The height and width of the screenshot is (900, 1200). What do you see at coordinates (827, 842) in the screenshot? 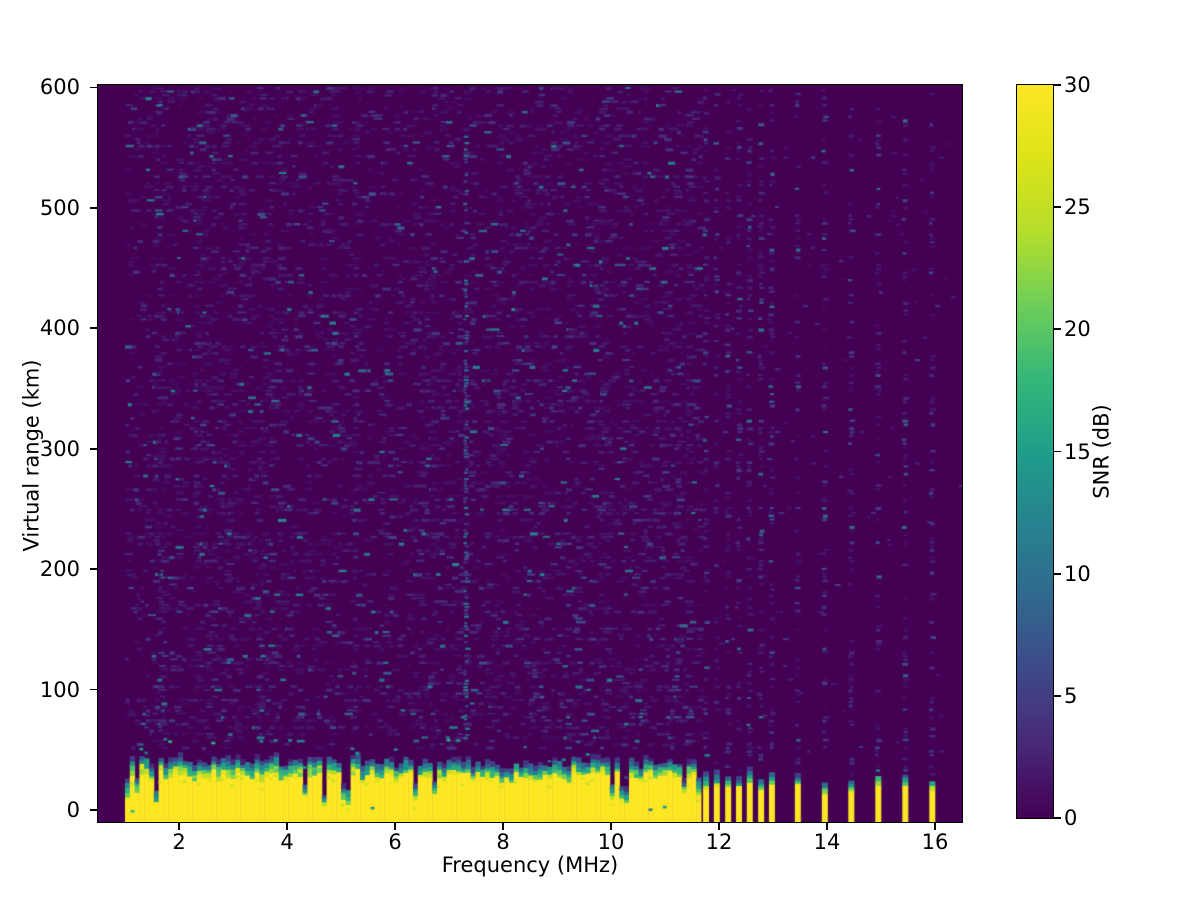
I see `x-tick-label: 14` at bounding box center [827, 842].